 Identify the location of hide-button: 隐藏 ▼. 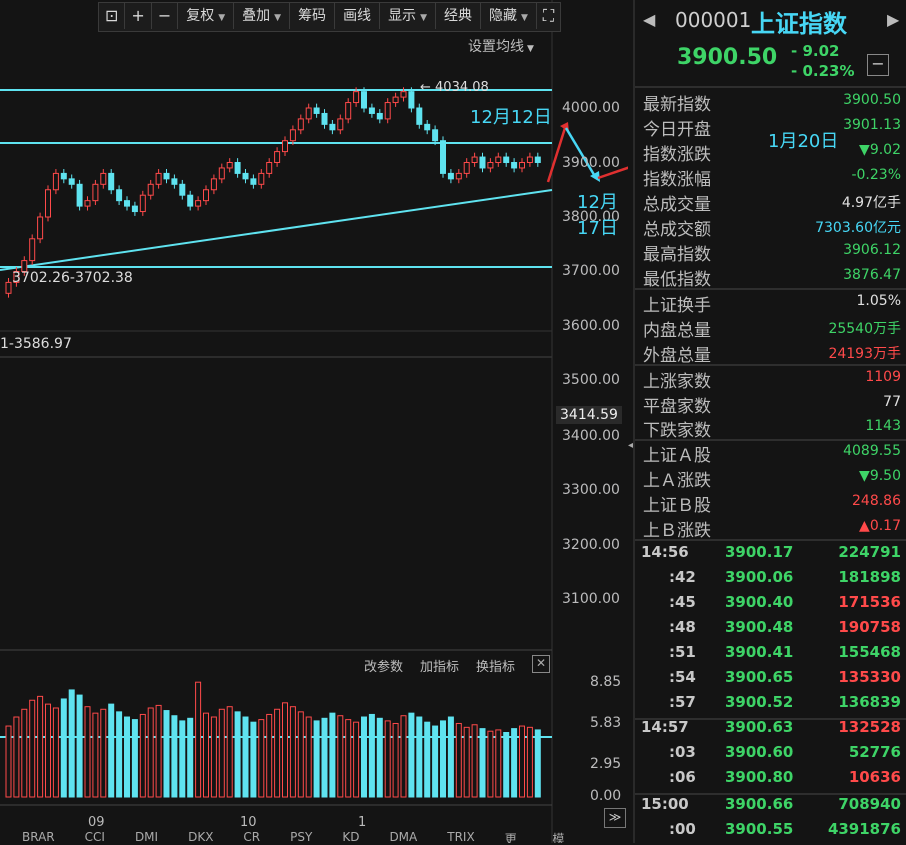
(509, 16).